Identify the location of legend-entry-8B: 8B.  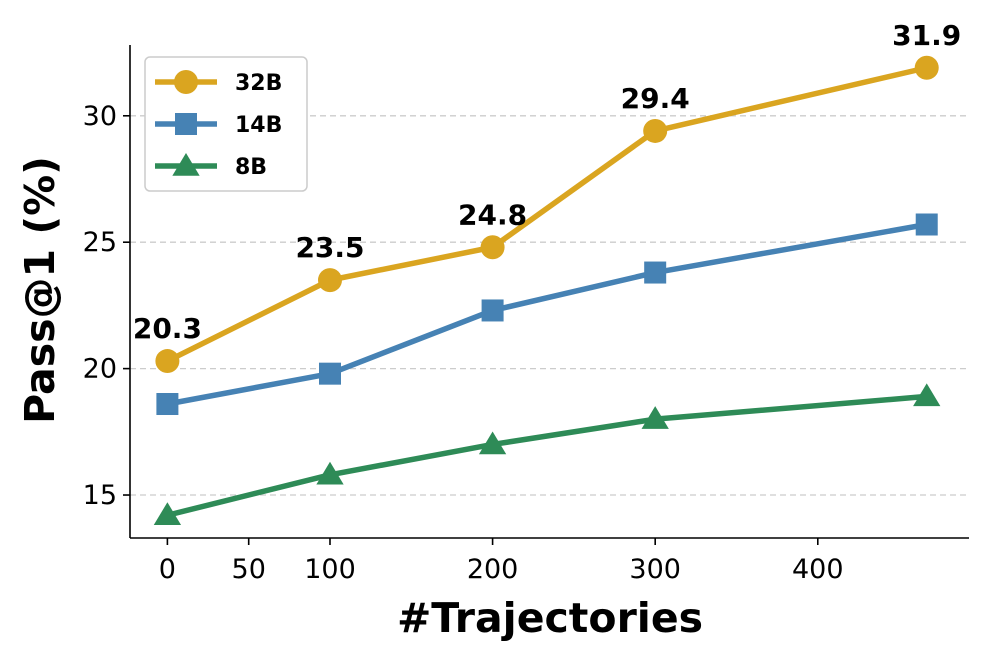
(211, 166).